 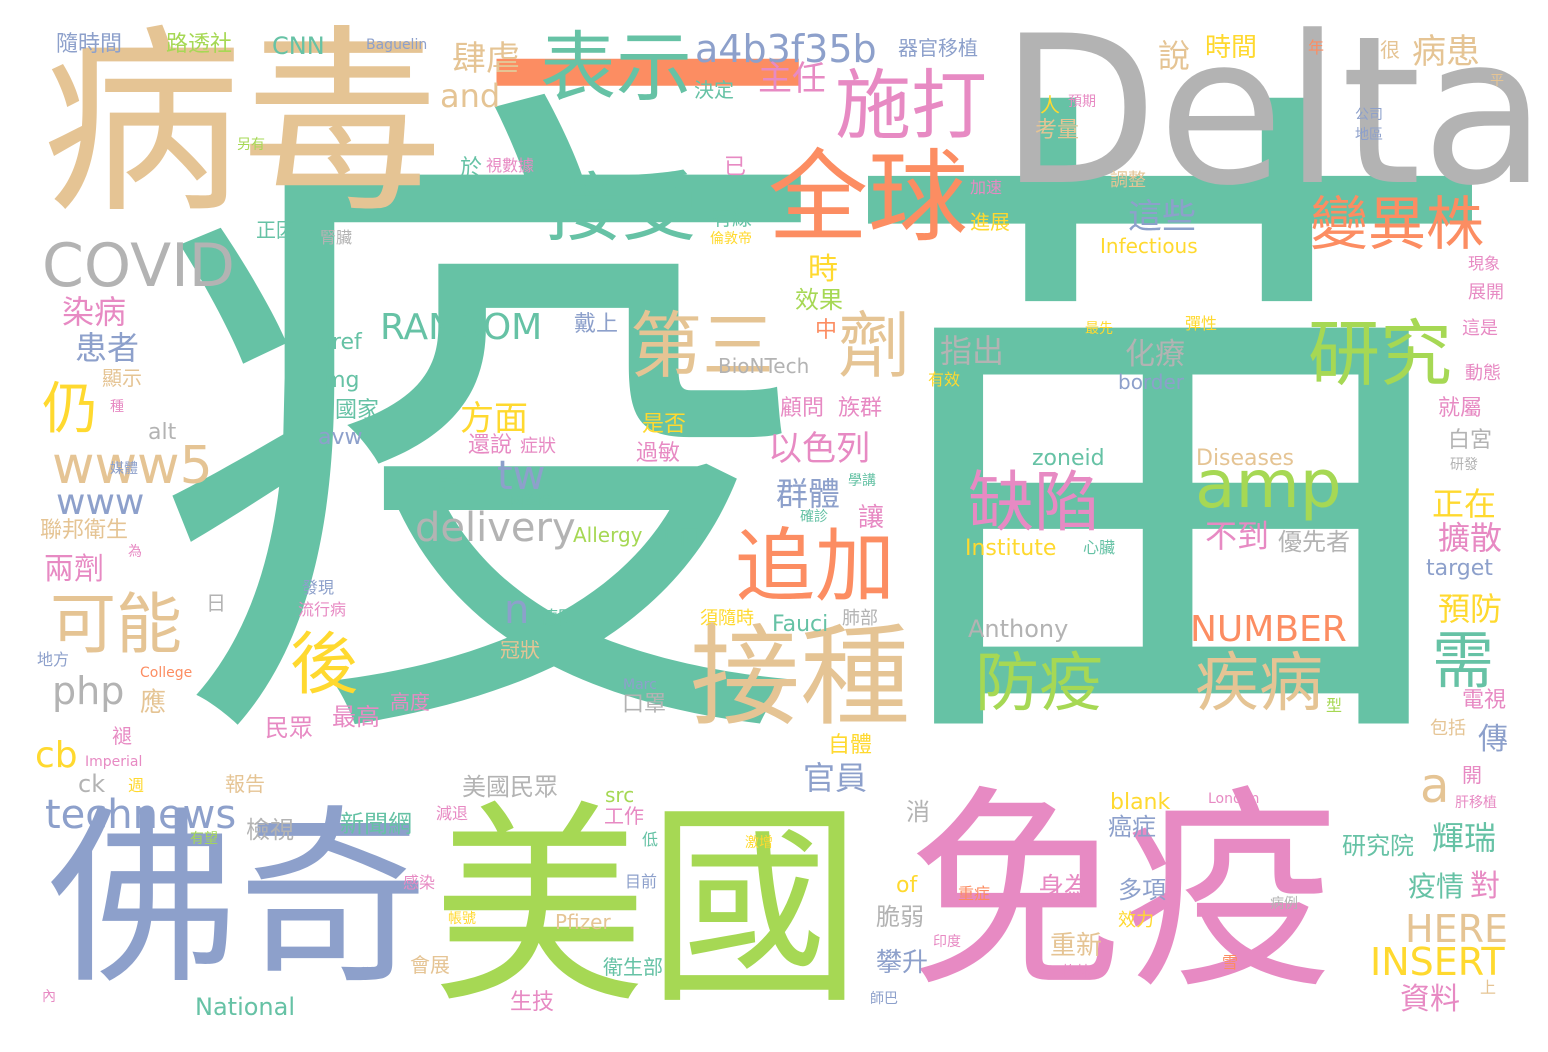 What do you see at coordinates (732, 218) in the screenshot?
I see `word-youxian: 有線` at bounding box center [732, 218].